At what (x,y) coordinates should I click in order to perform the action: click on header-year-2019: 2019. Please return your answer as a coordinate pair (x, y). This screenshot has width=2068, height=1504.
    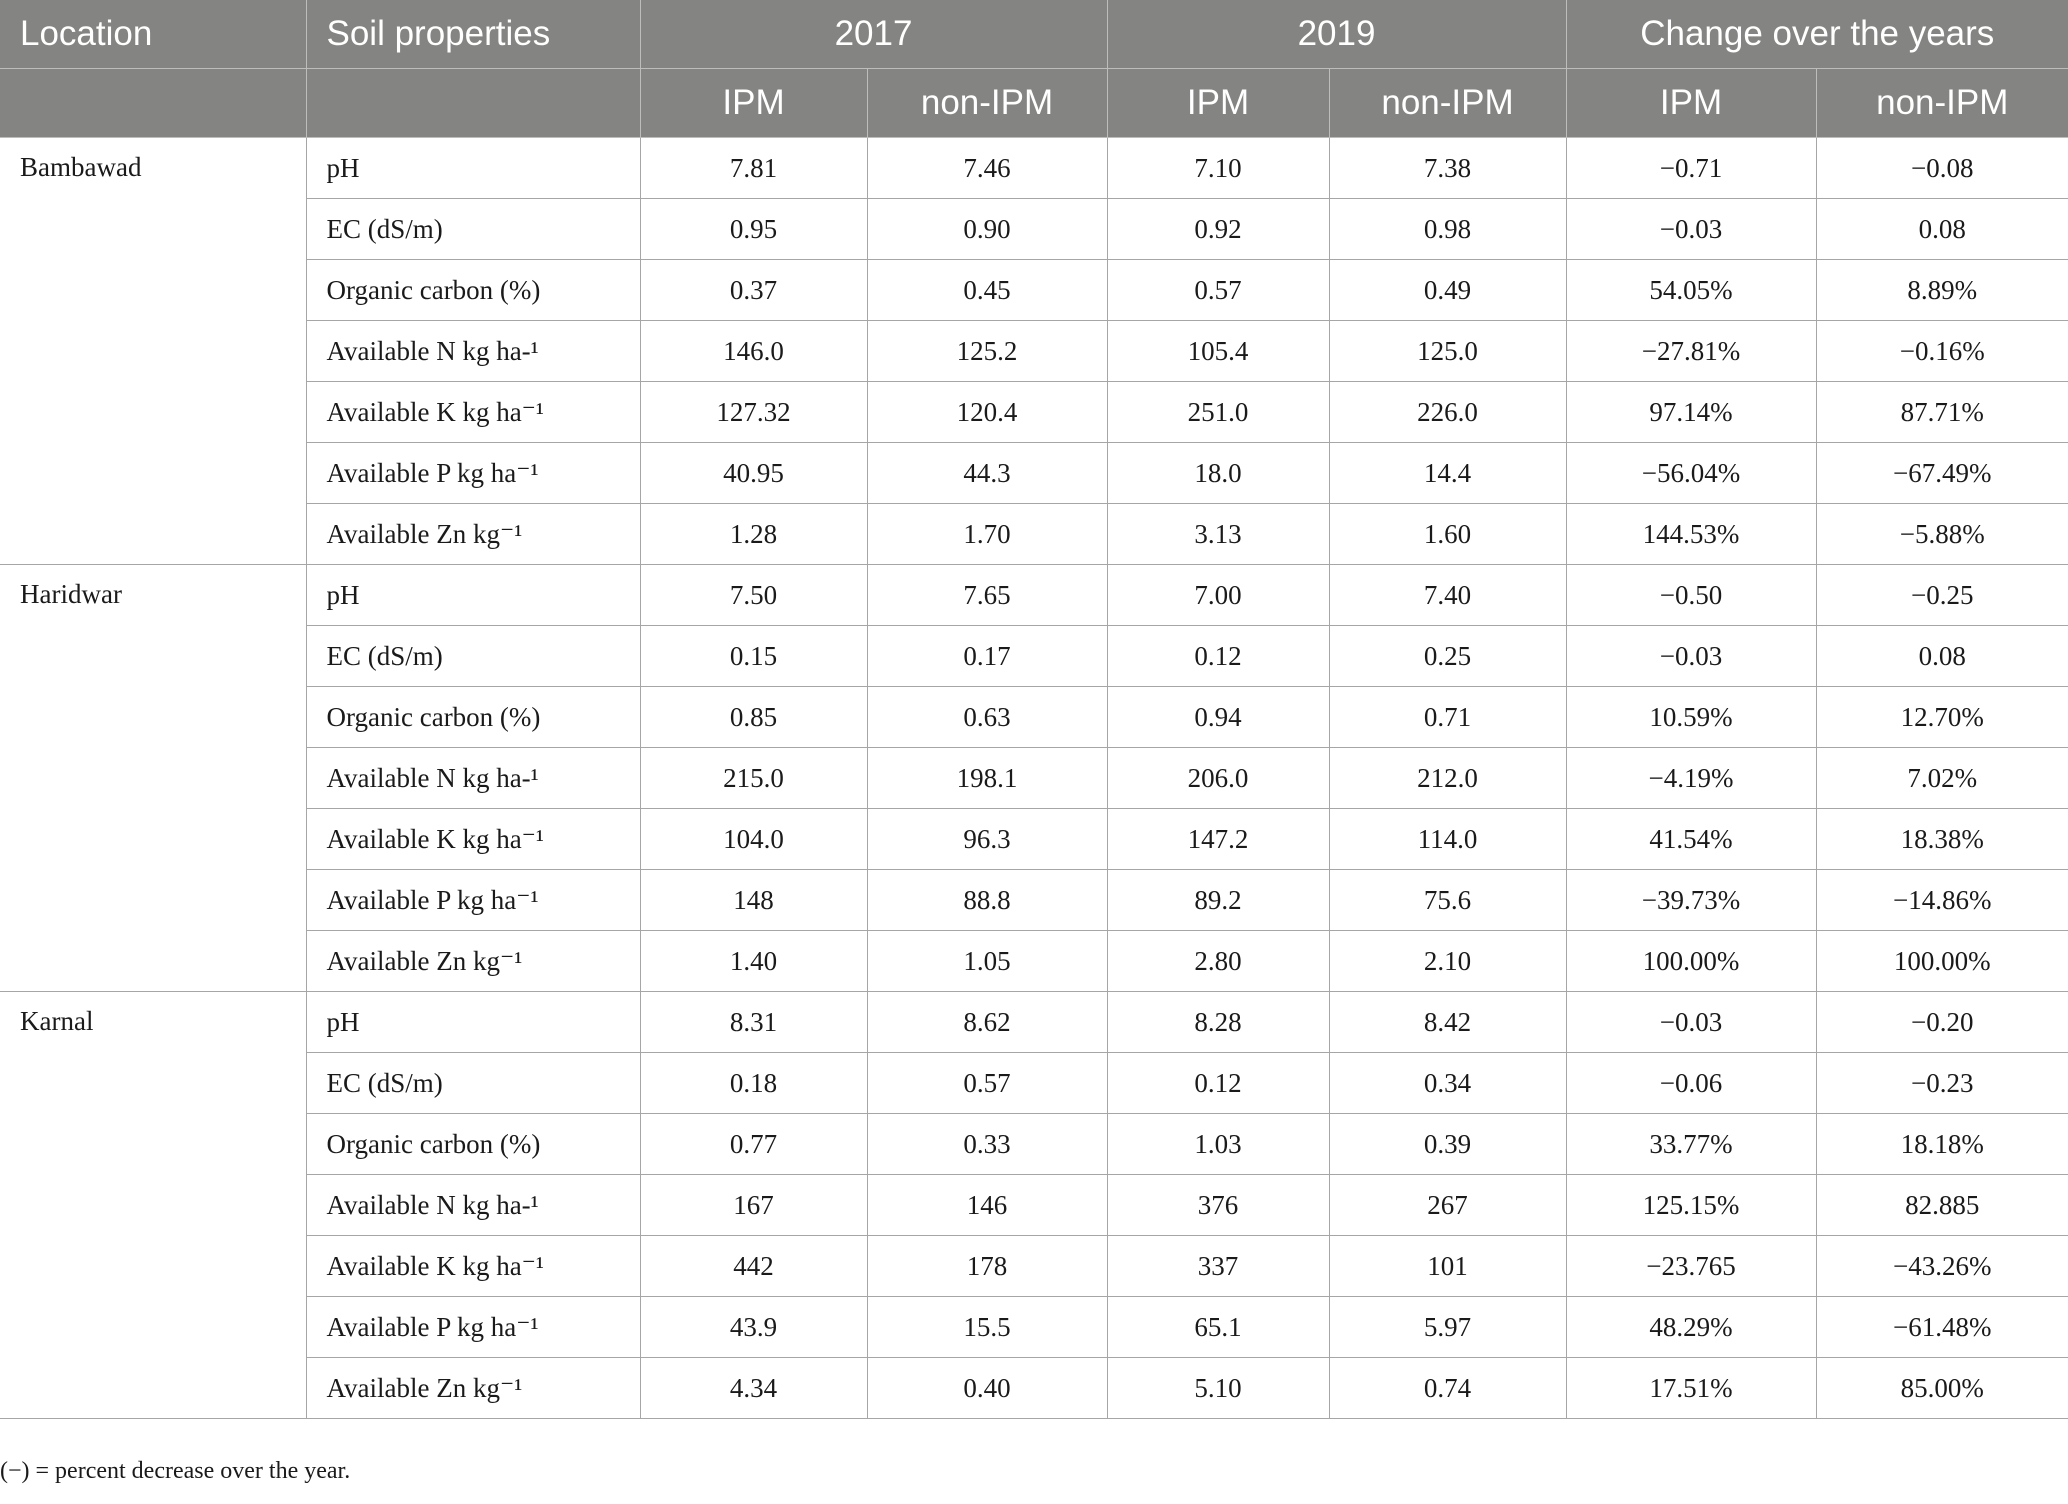
    Looking at the image, I should click on (1337, 34).